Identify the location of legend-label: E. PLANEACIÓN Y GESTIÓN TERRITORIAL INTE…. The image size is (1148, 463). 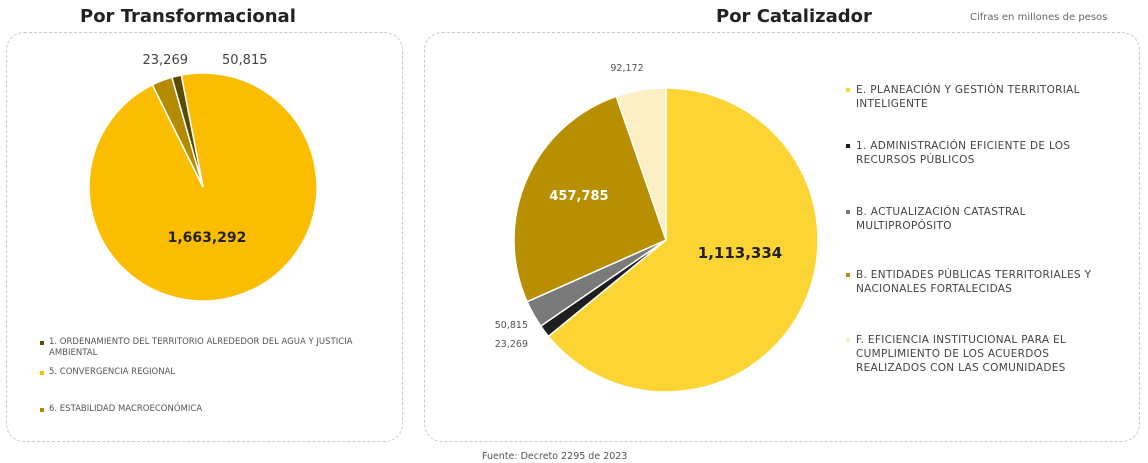
(968, 97).